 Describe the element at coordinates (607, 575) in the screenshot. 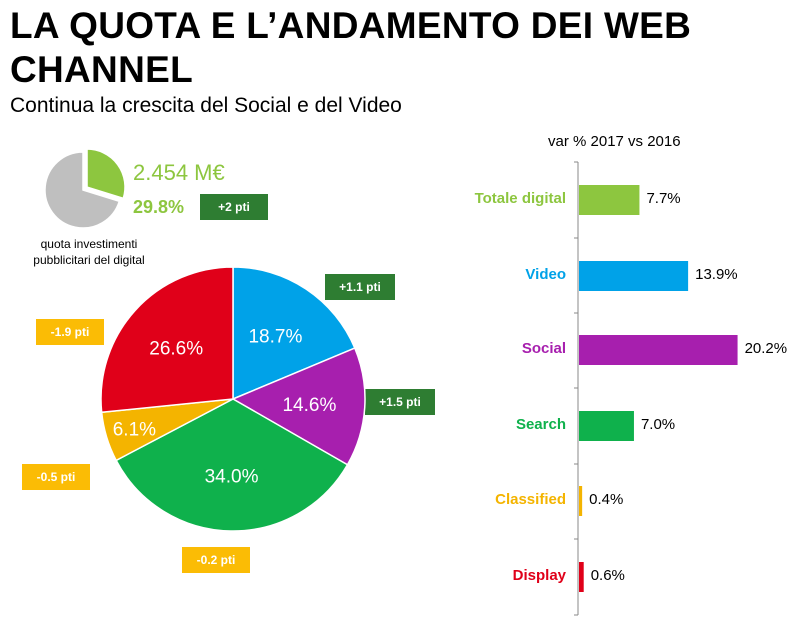

I see `bar-value-display: 0.6%` at that location.